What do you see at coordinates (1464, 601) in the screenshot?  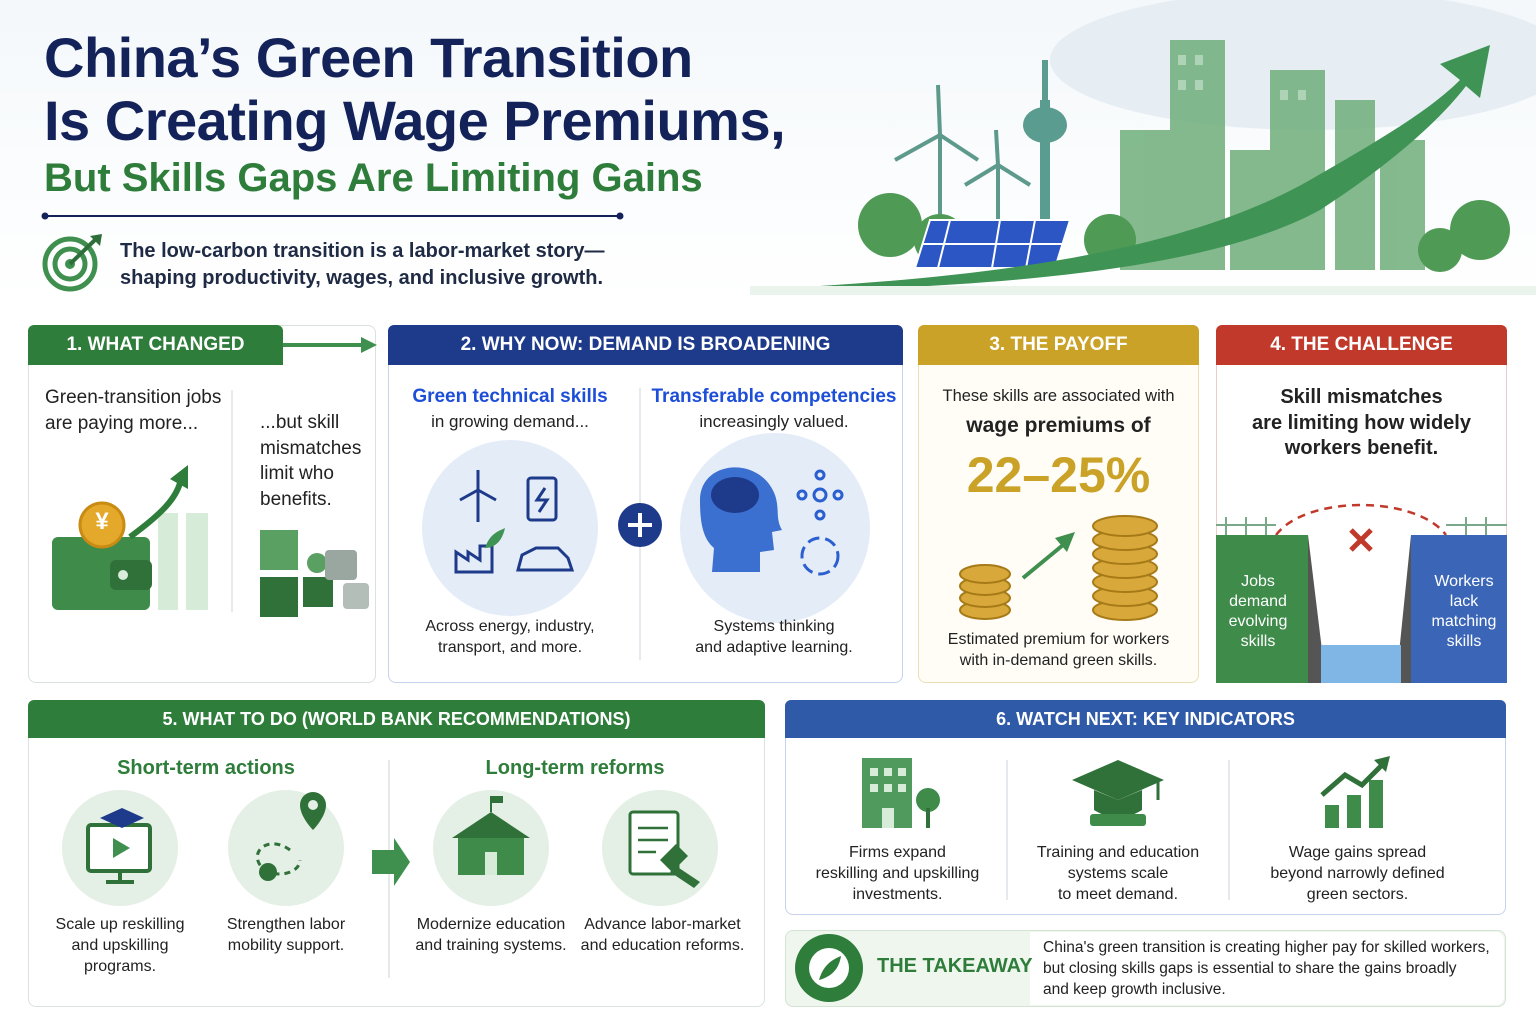 I see `text-line: lack` at bounding box center [1464, 601].